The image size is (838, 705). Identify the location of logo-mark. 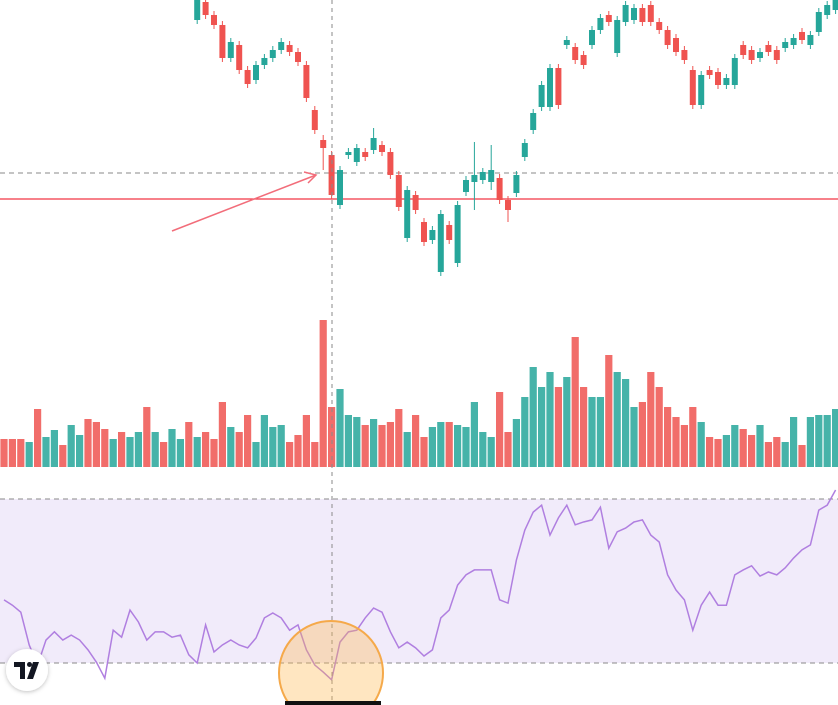
(26, 670).